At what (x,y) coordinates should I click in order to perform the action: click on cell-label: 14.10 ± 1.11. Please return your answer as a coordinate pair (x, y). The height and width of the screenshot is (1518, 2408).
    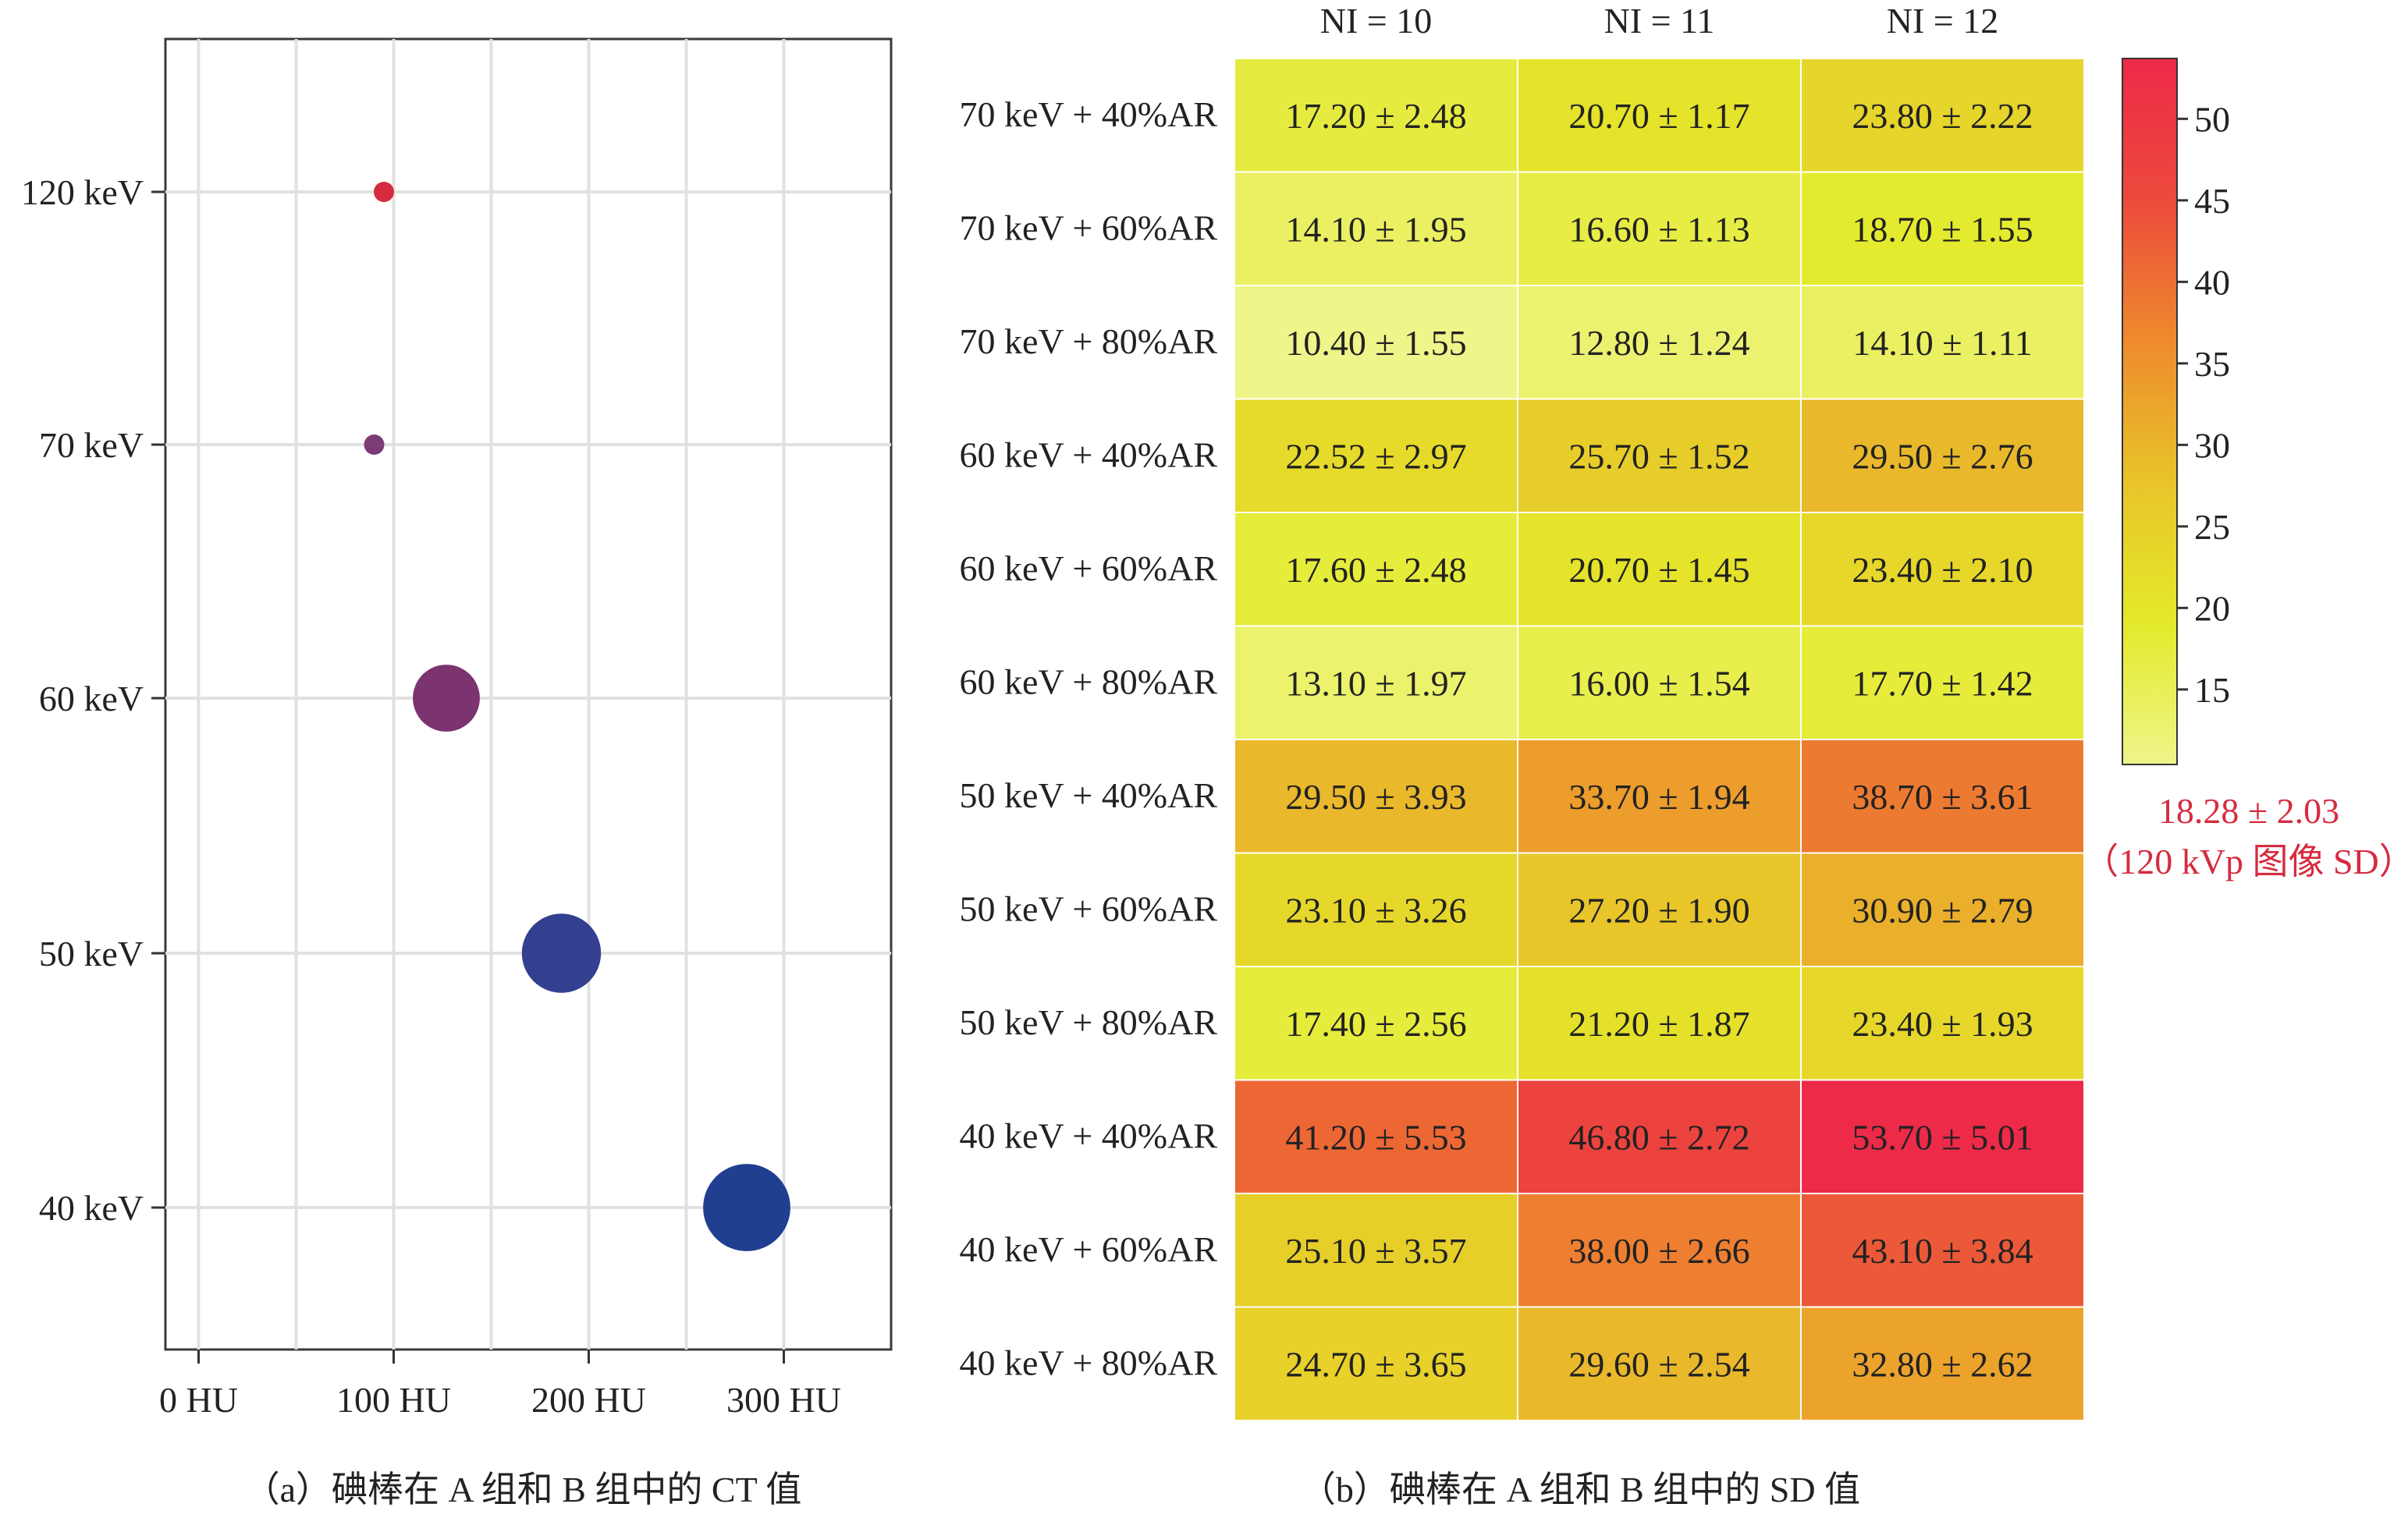
    Looking at the image, I should click on (1942, 343).